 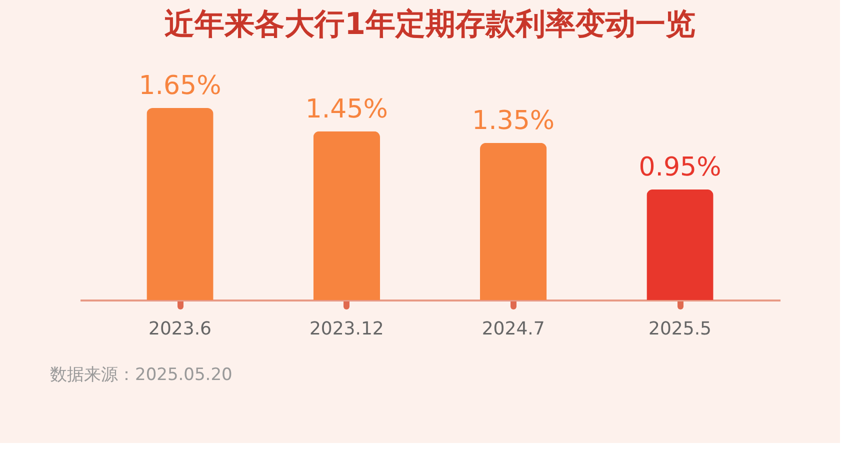 I want to click on data-label: 0.95%, so click(x=680, y=167).